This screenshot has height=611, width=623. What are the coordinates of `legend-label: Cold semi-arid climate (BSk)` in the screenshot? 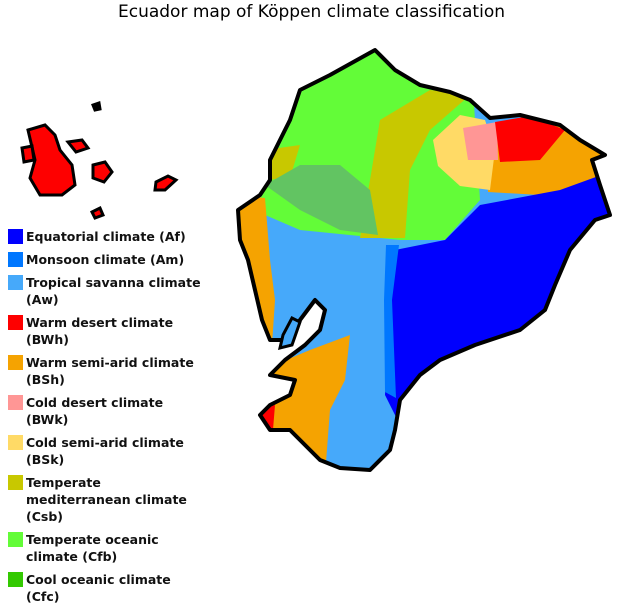 It's located at (105, 451).